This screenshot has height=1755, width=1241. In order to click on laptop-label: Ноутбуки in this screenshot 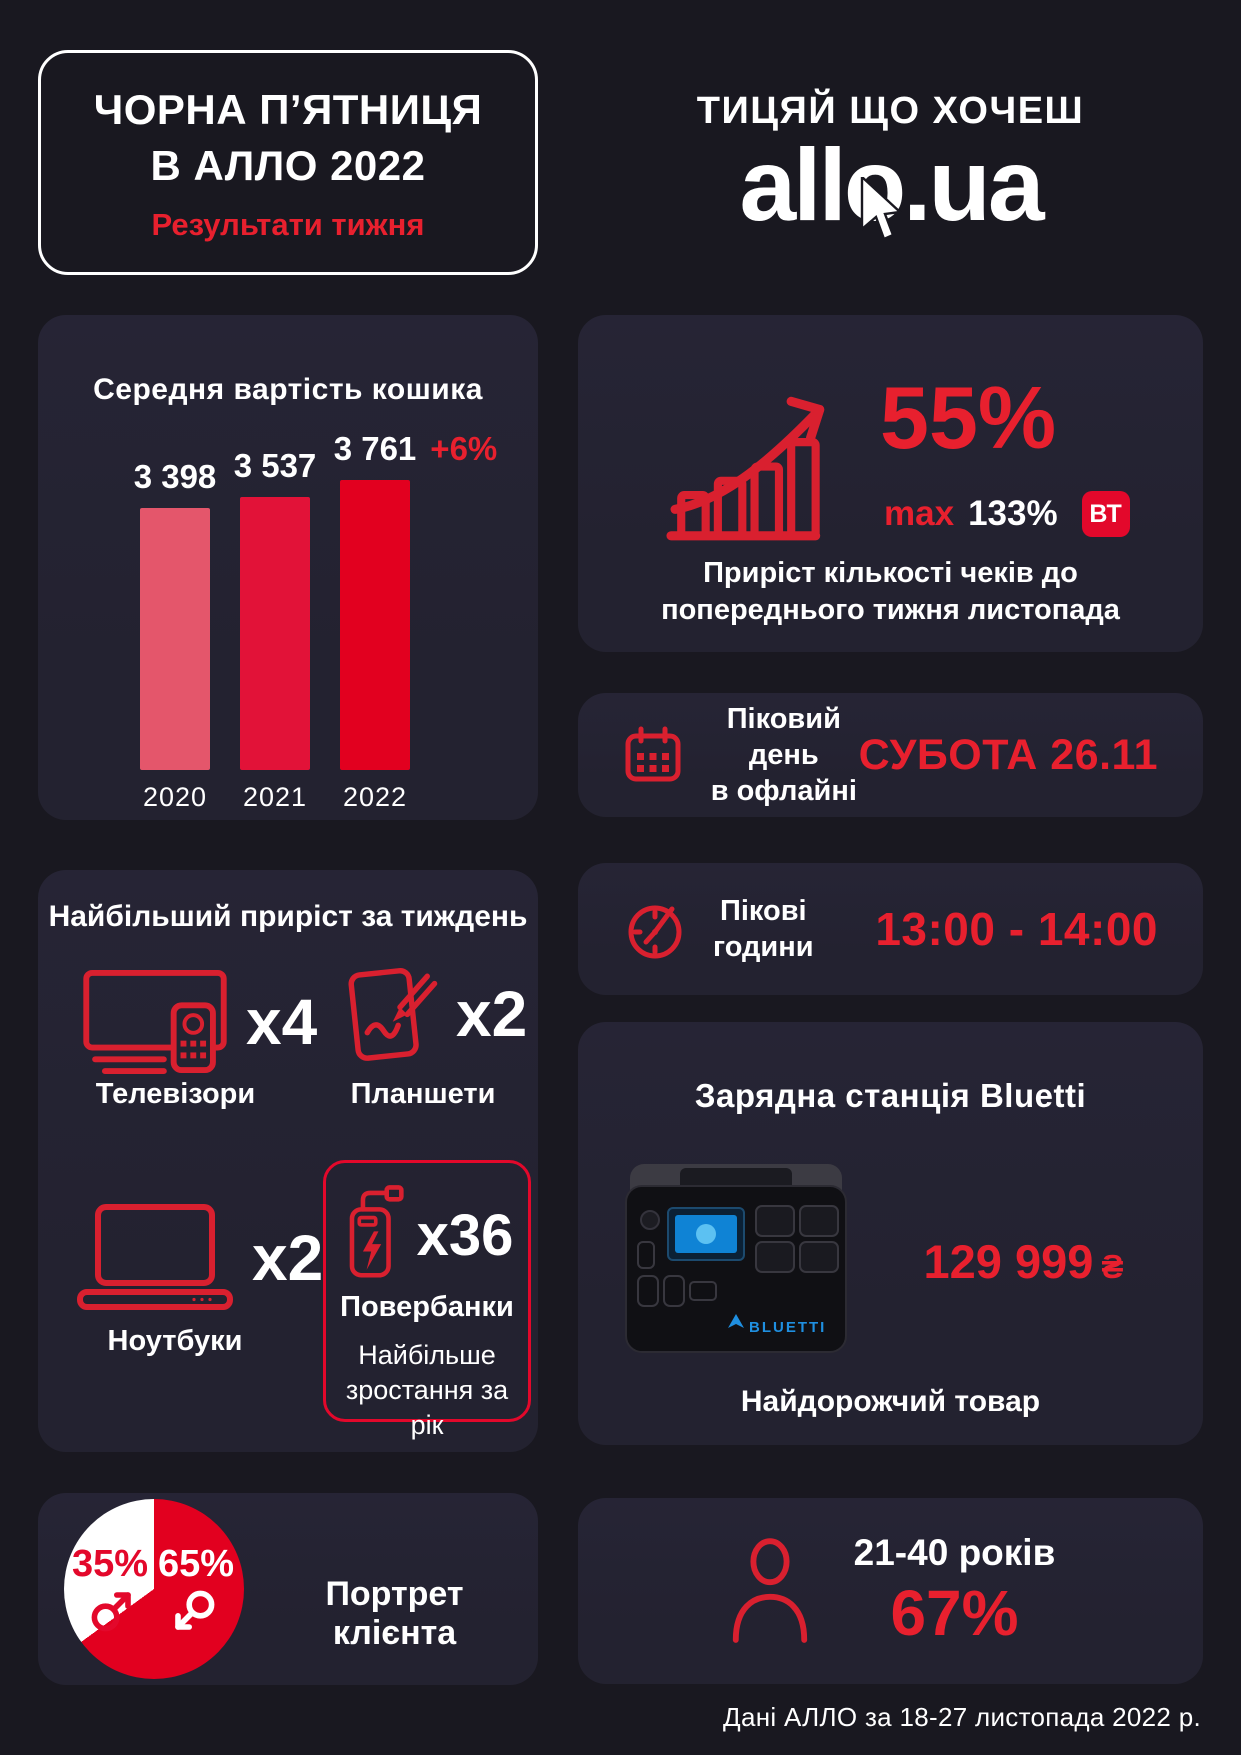, I will do `click(175, 1341)`.